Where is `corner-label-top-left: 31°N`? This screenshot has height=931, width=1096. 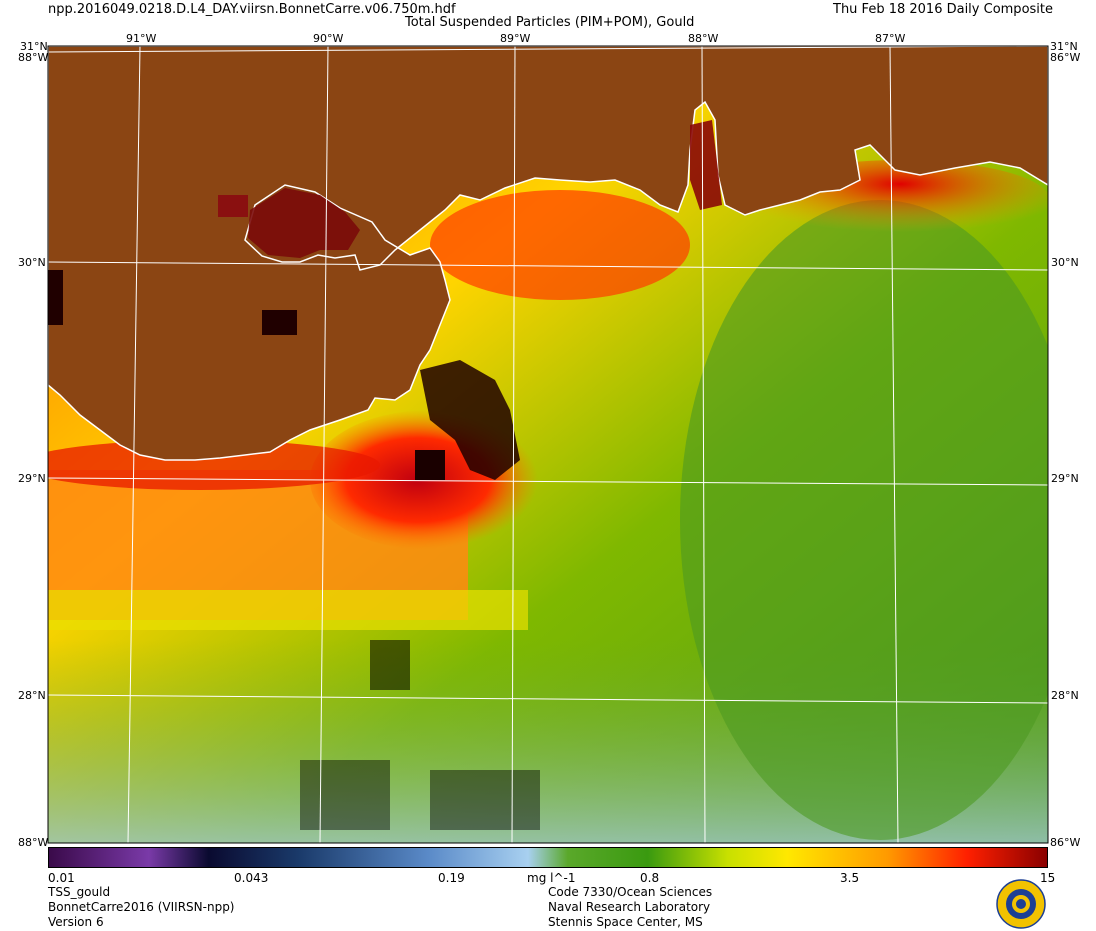 corner-label-top-left: 31°N is located at coordinates (34, 46).